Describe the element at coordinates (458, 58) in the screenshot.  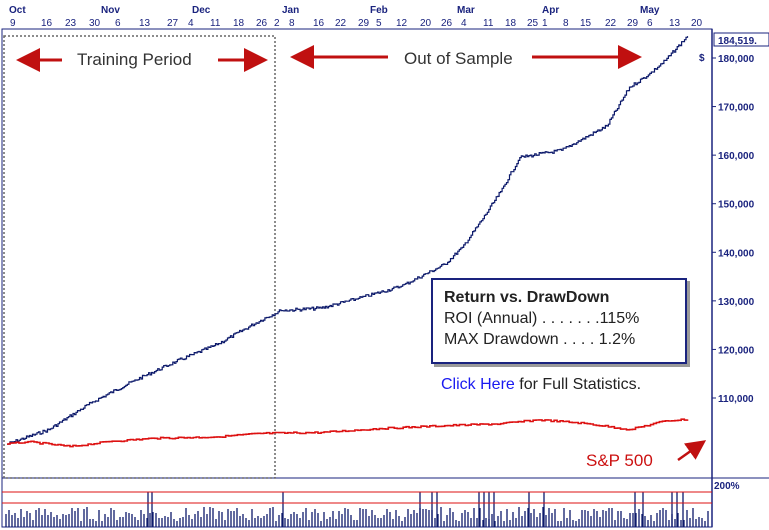
I see `out-of-sample-label: Out of Sample` at that location.